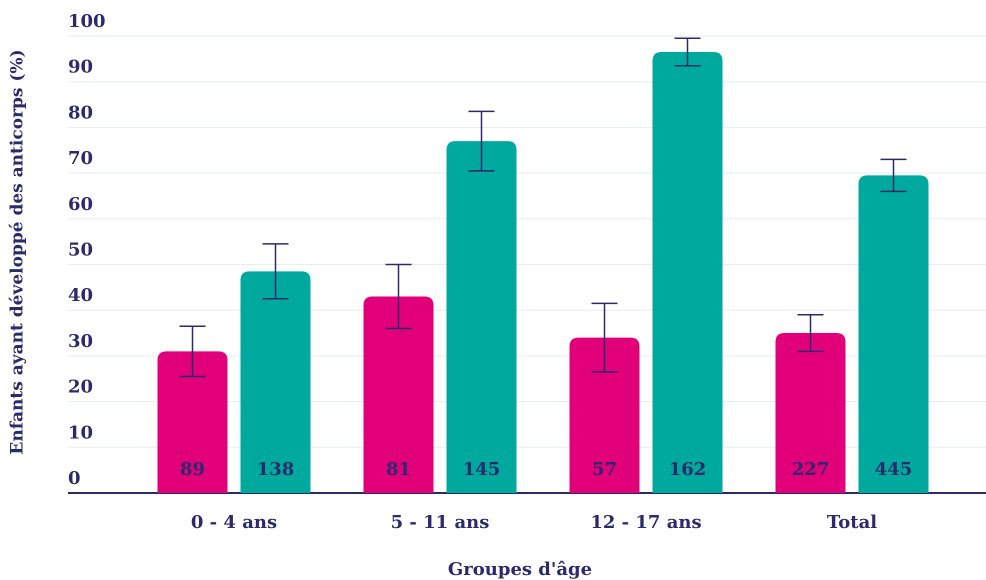 This screenshot has height=580, width=986. I want to click on count-label: 445, so click(894, 469).